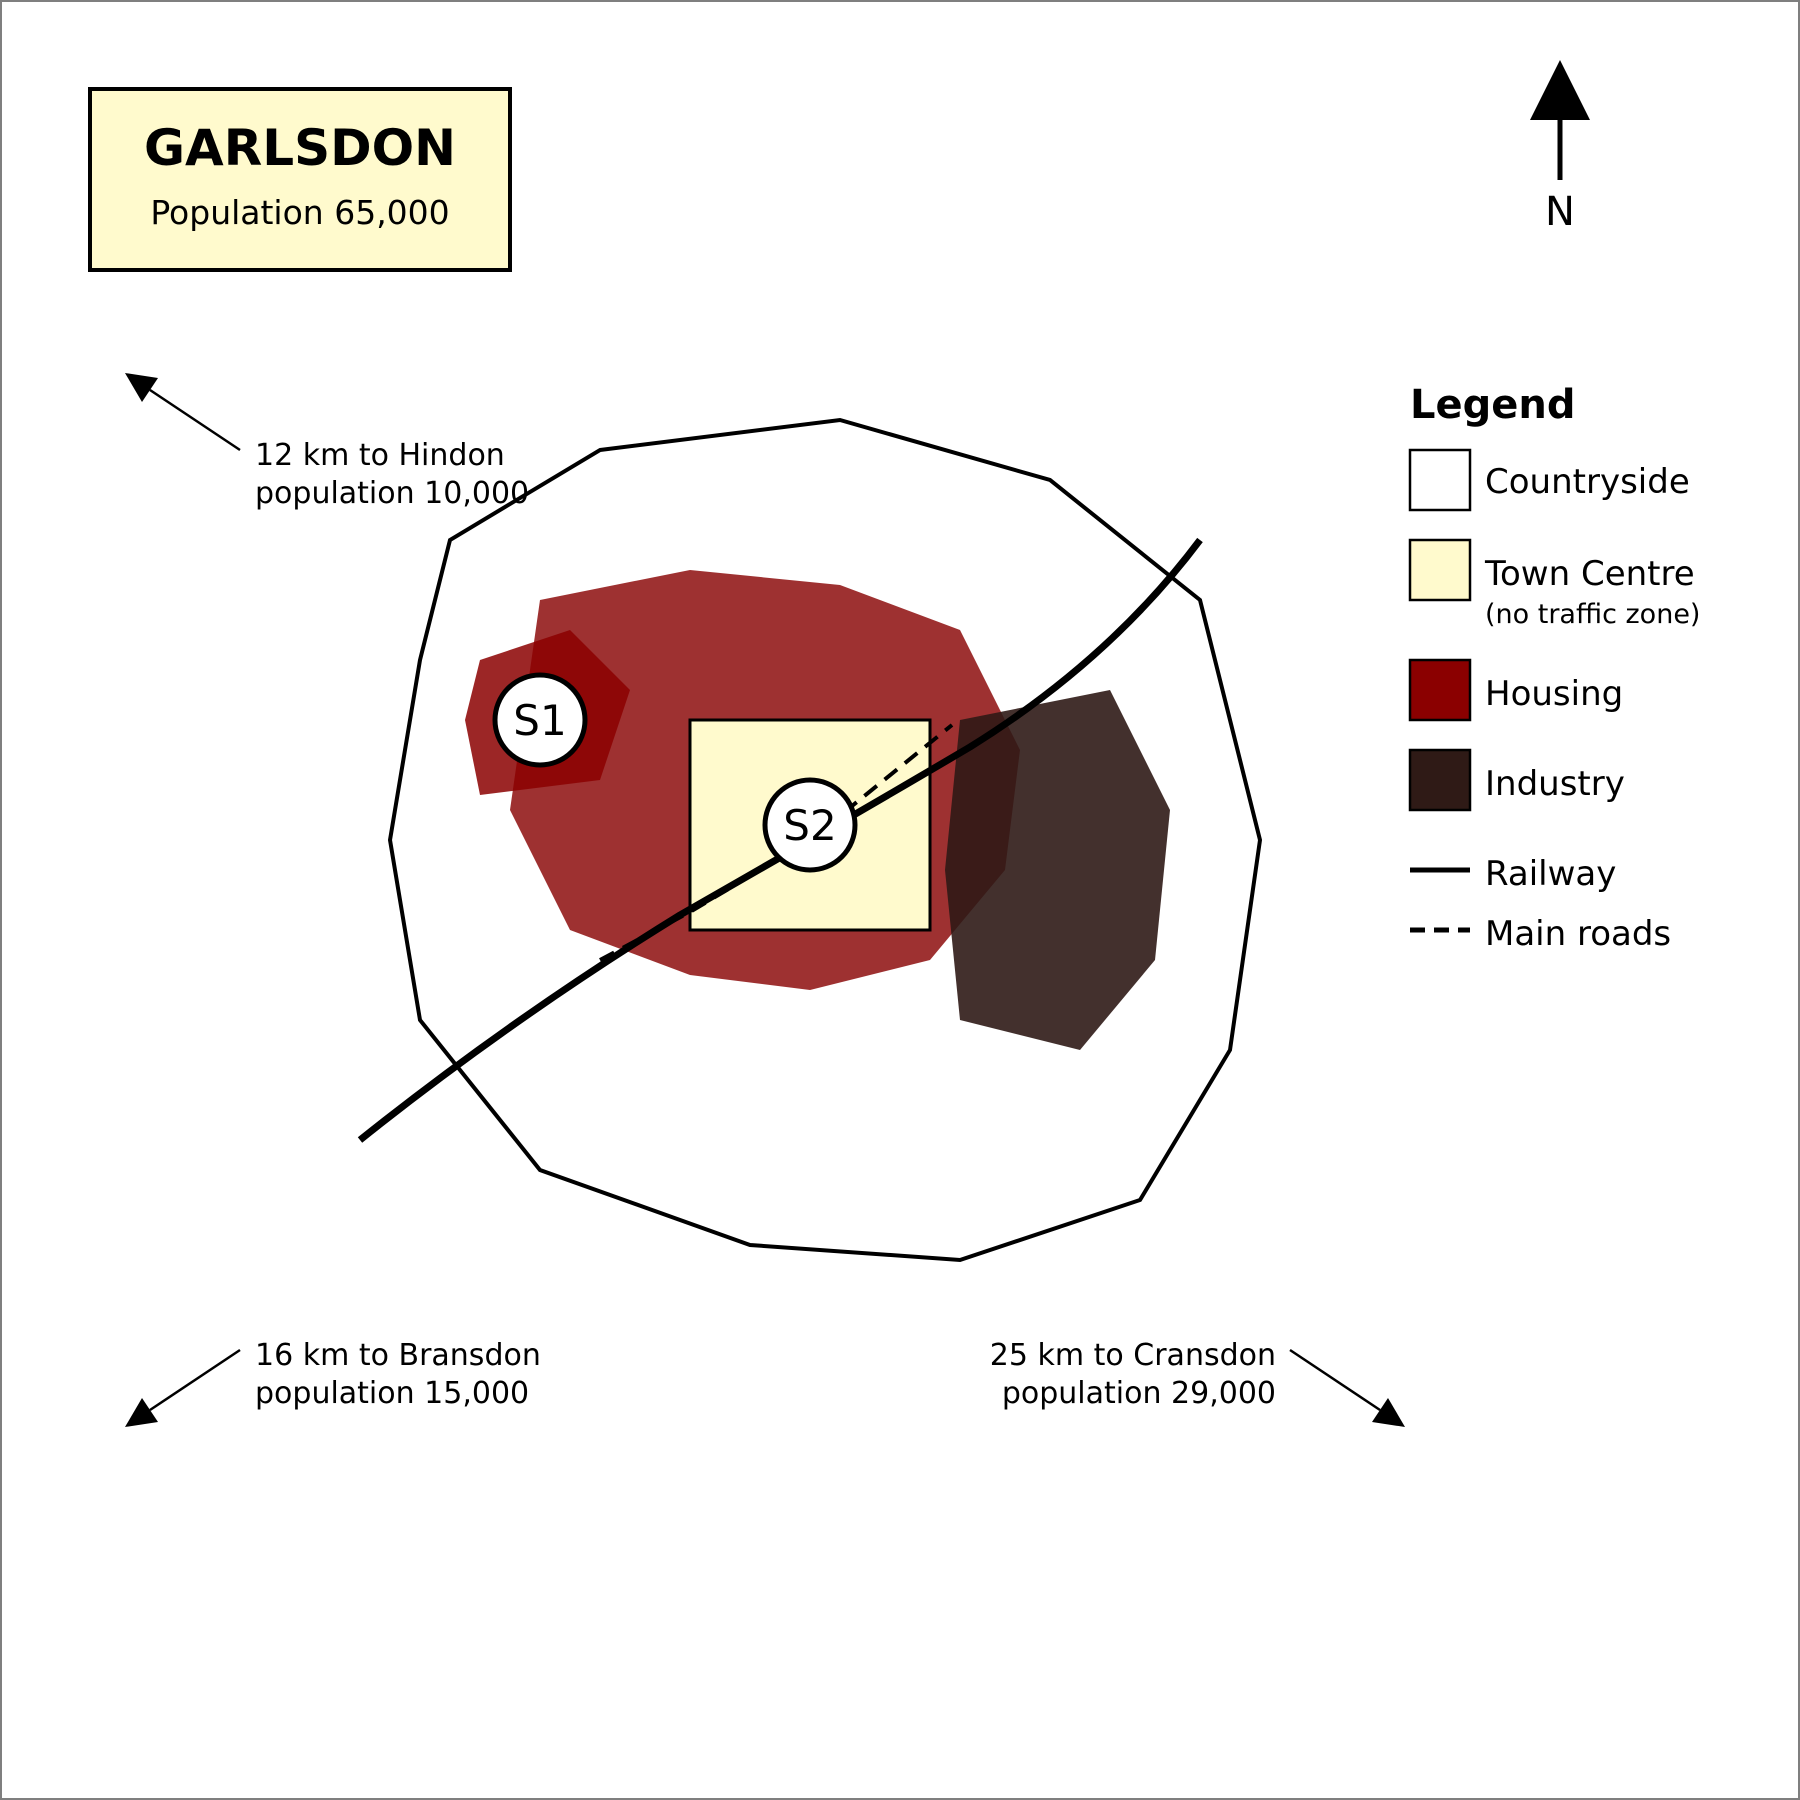 The width and height of the screenshot is (1800, 1800). I want to click on north-label: N, so click(1560, 212).